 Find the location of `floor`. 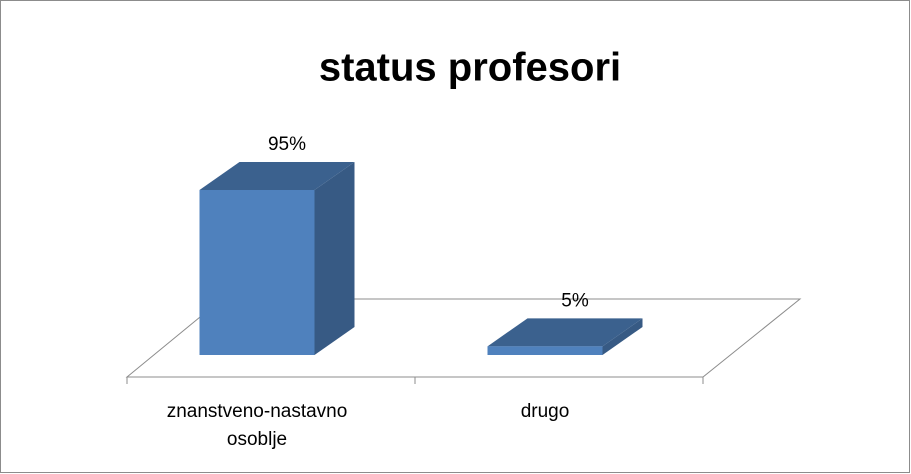

floor is located at coordinates (463, 338).